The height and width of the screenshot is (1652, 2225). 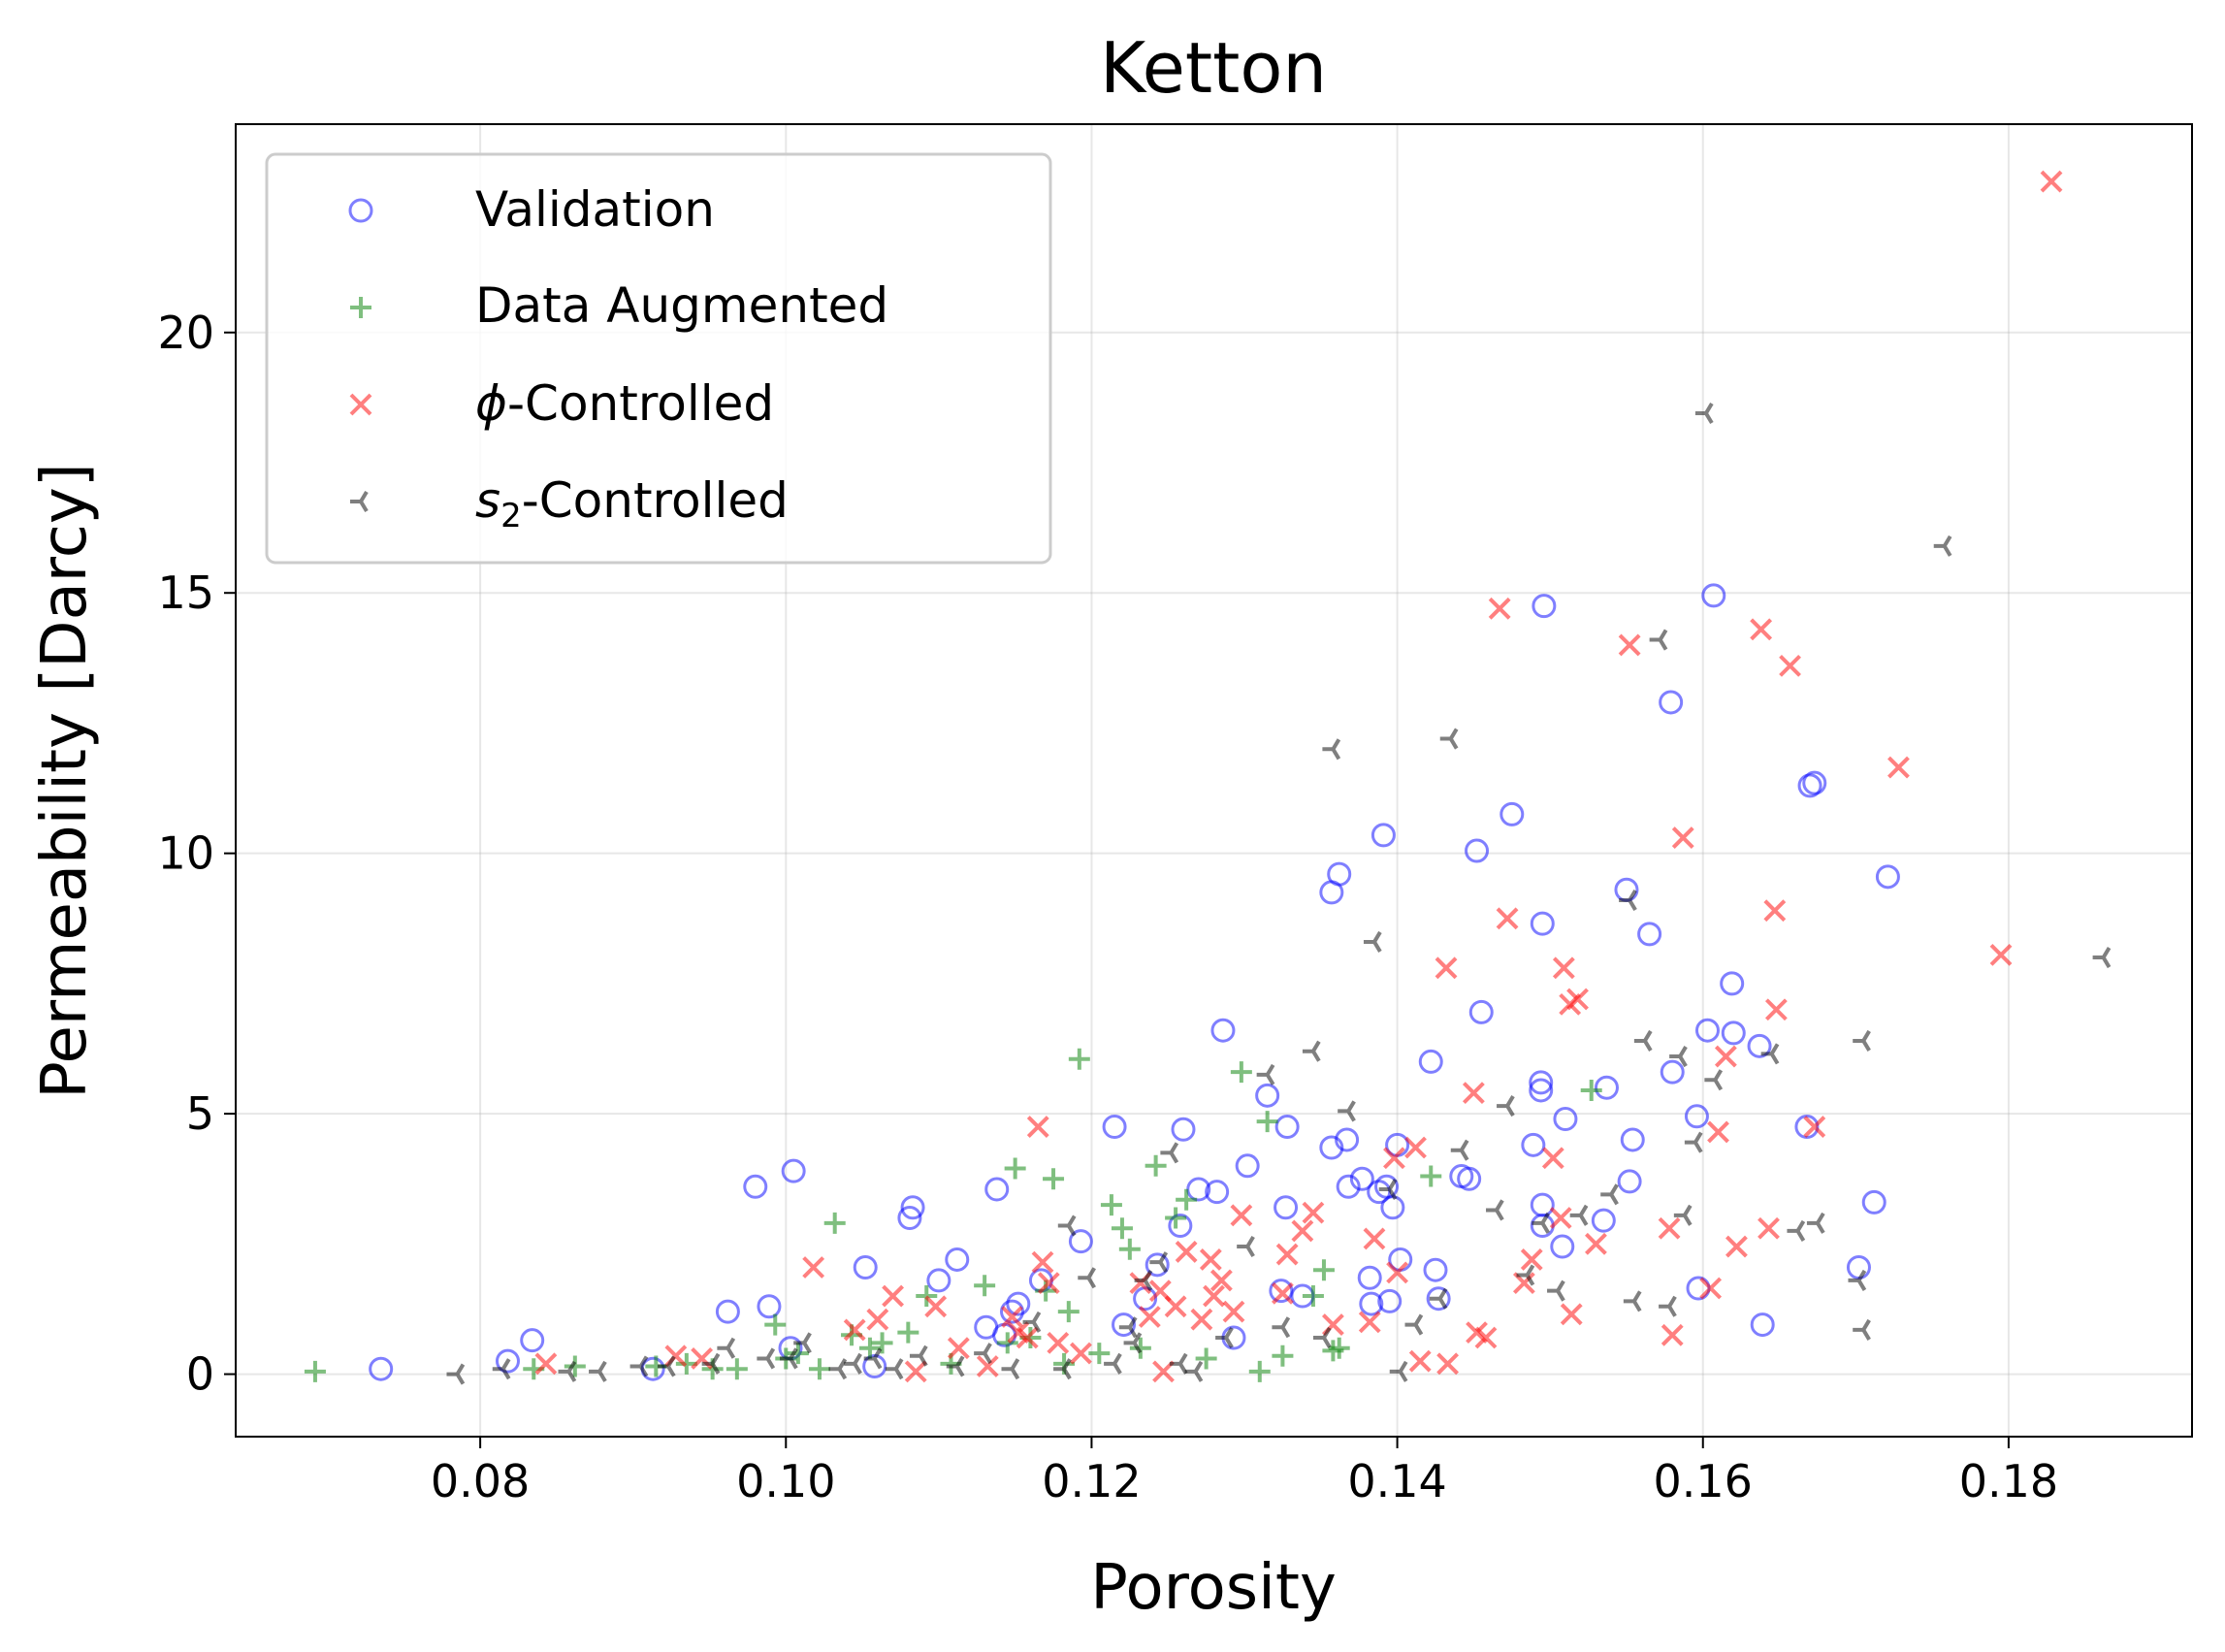 I want to click on legend-label-validation: Validation, so click(x=595, y=209).